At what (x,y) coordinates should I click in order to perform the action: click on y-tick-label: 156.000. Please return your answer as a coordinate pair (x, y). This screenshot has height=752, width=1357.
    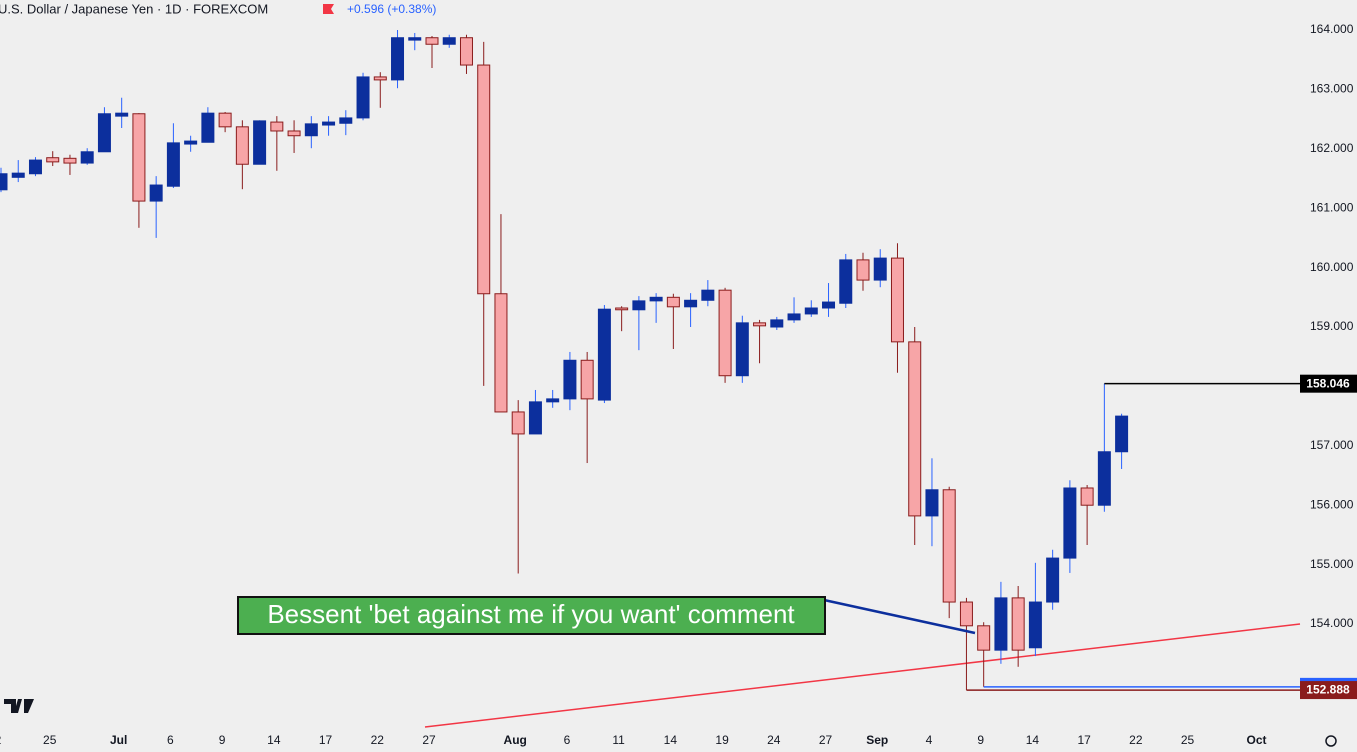
    Looking at the image, I should click on (1332, 504).